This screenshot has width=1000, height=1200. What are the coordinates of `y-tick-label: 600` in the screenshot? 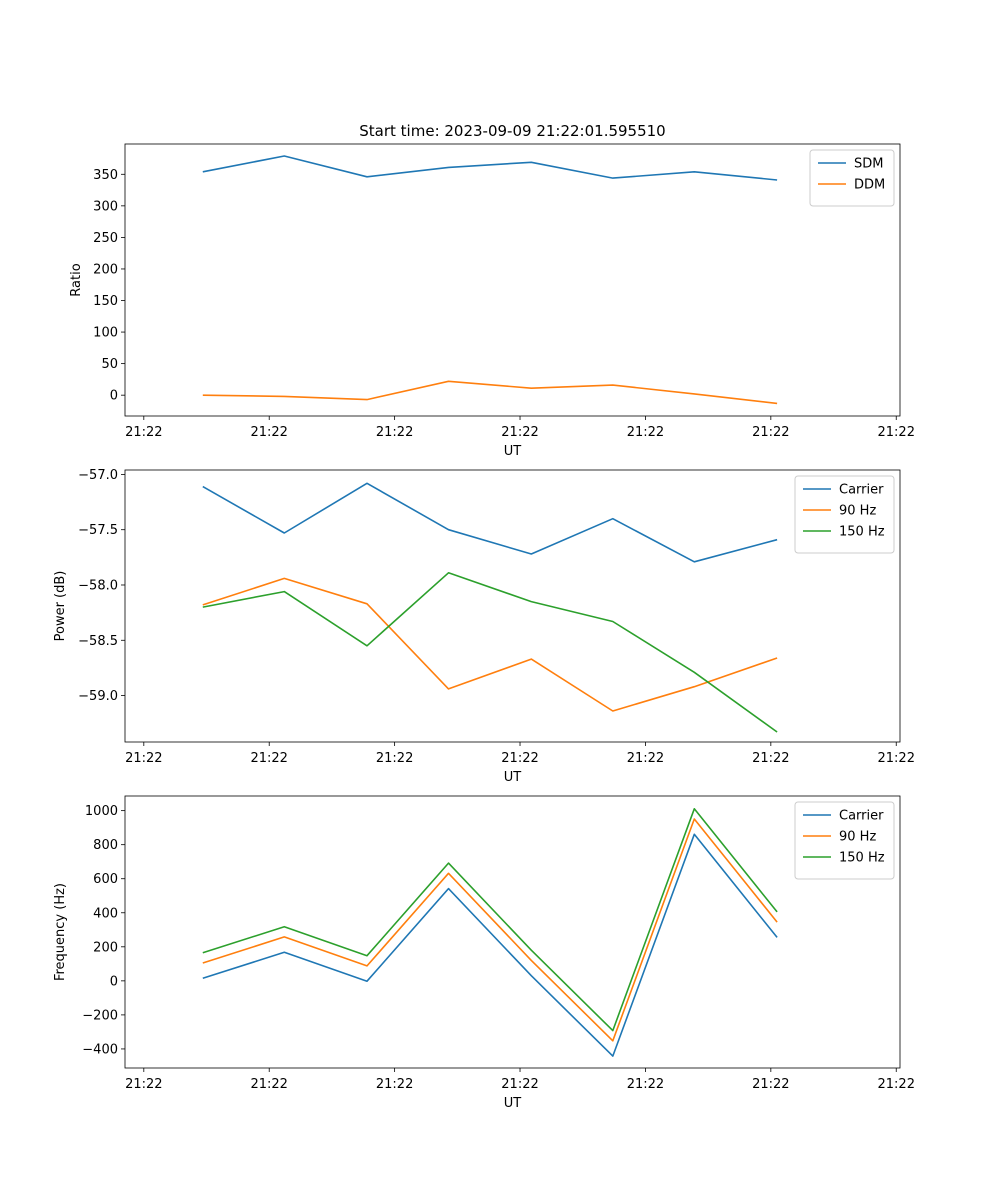 It's located at (105, 879).